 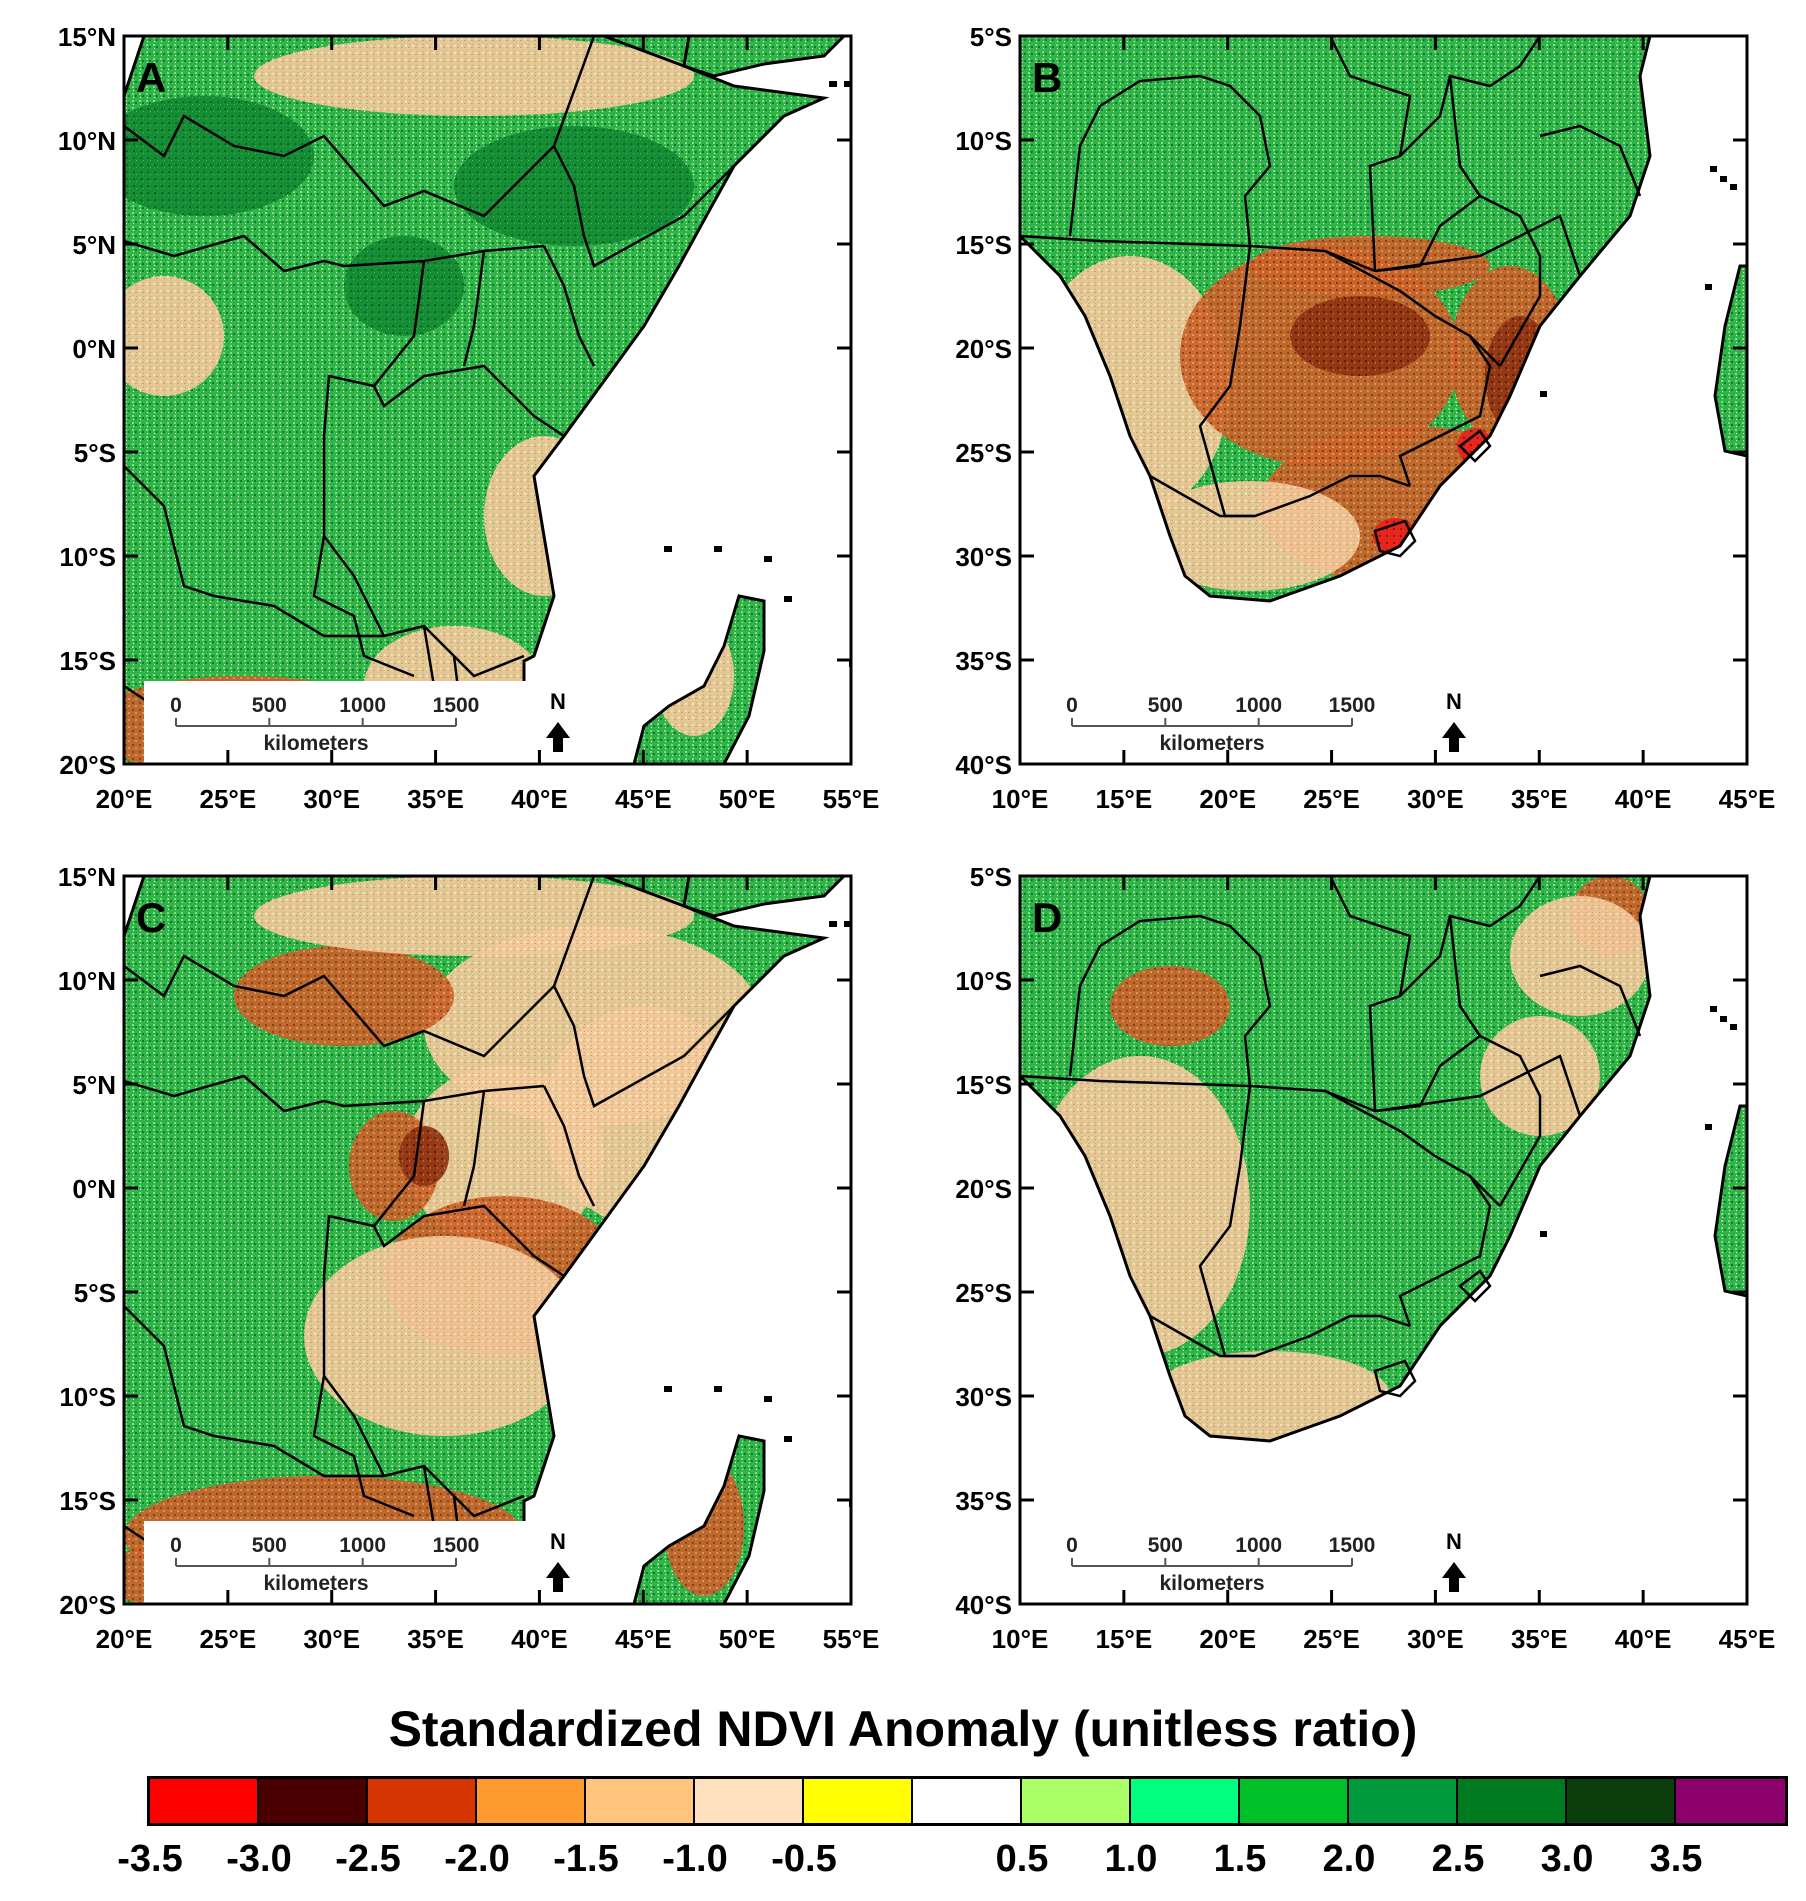 I want to click on coastline, so click(x=1336, y=1159).